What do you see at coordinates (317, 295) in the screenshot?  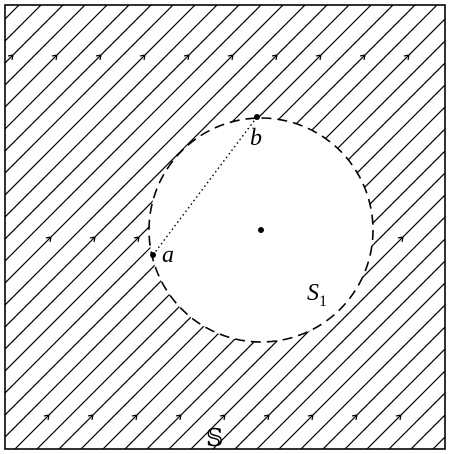 I see `label-s1: S1` at bounding box center [317, 295].